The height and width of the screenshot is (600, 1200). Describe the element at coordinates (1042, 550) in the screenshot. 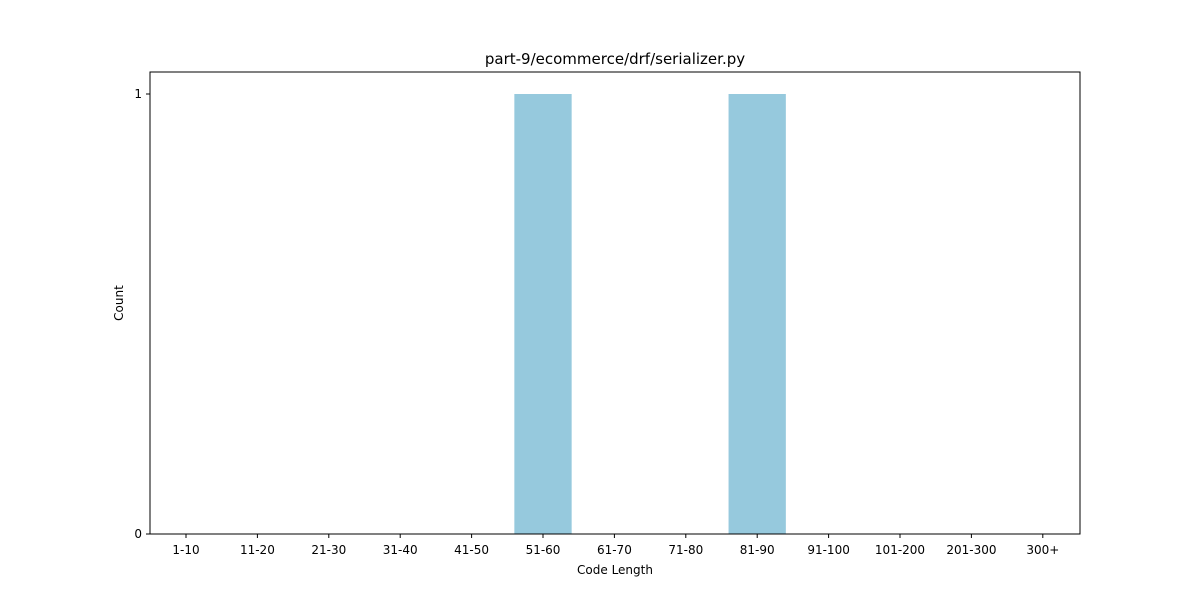

I see `x-tick-label: 300+` at that location.